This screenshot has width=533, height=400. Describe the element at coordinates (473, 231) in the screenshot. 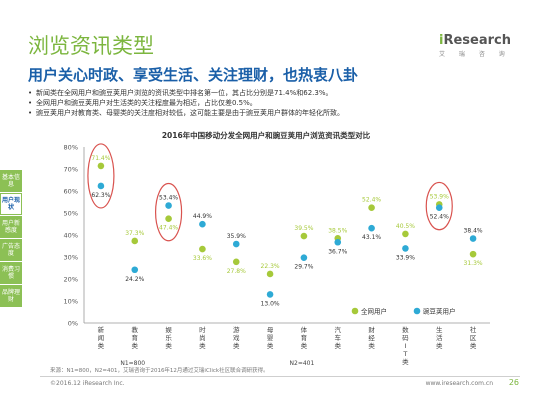

I see `data-label: 38.4%` at that location.